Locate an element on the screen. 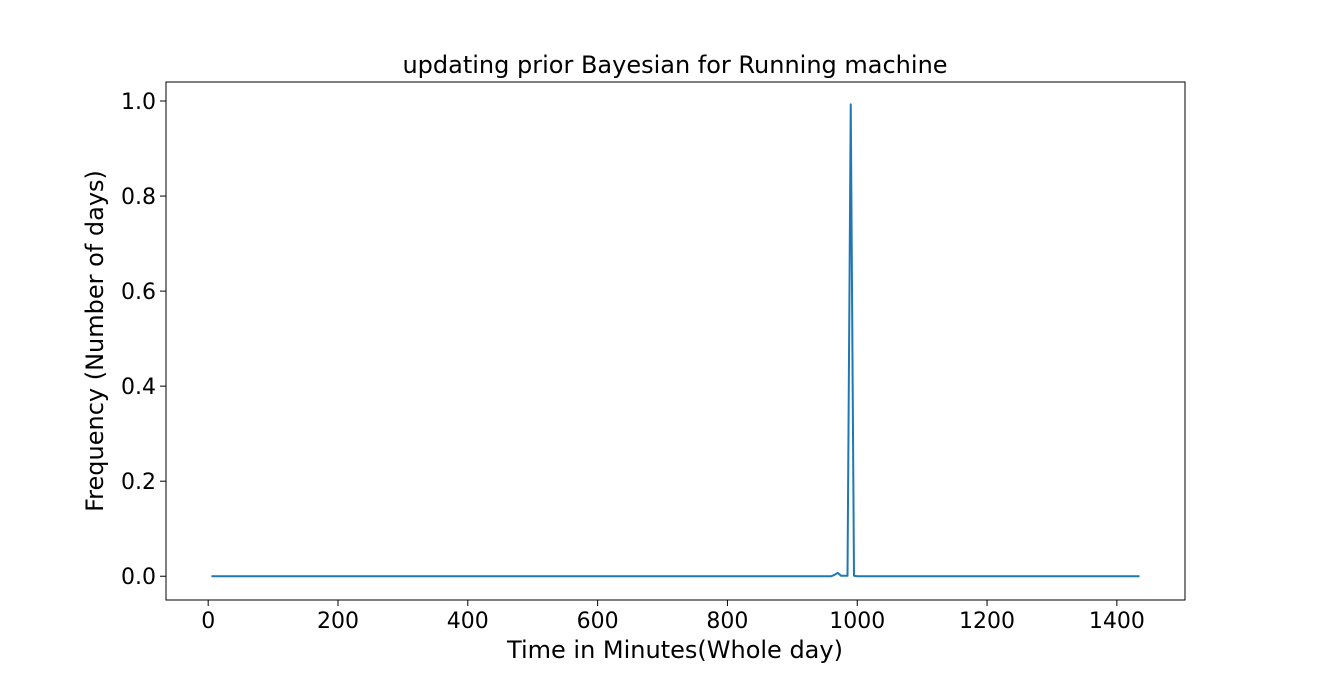 Image resolution: width=1317 pixels, height=674 pixels. x-tick-label: 1400 is located at coordinates (1117, 621).